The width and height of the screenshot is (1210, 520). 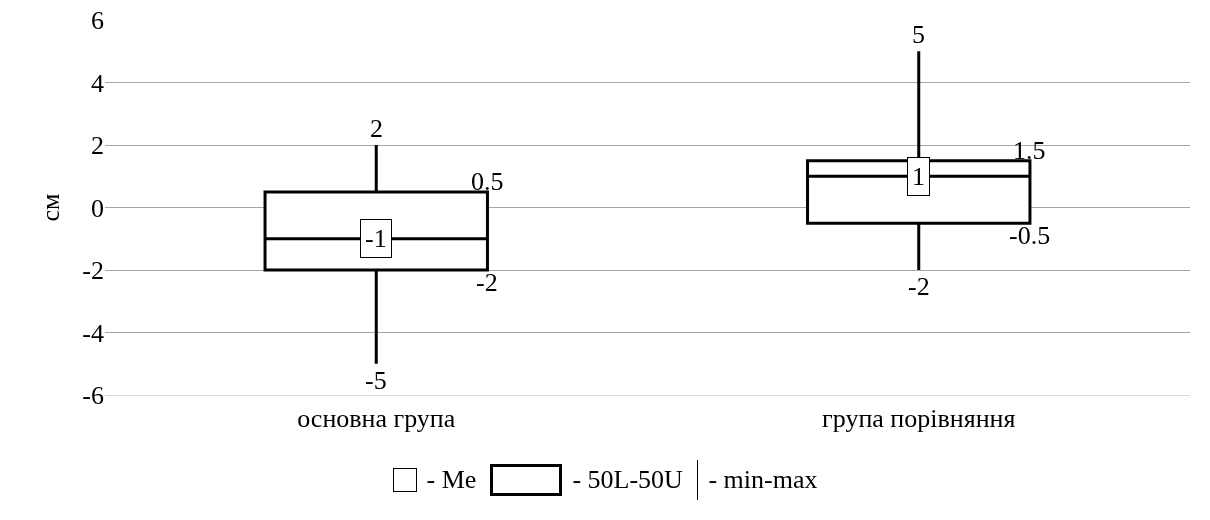 What do you see at coordinates (627, 480) in the screenshot?
I see `text: - 50L-50U` at bounding box center [627, 480].